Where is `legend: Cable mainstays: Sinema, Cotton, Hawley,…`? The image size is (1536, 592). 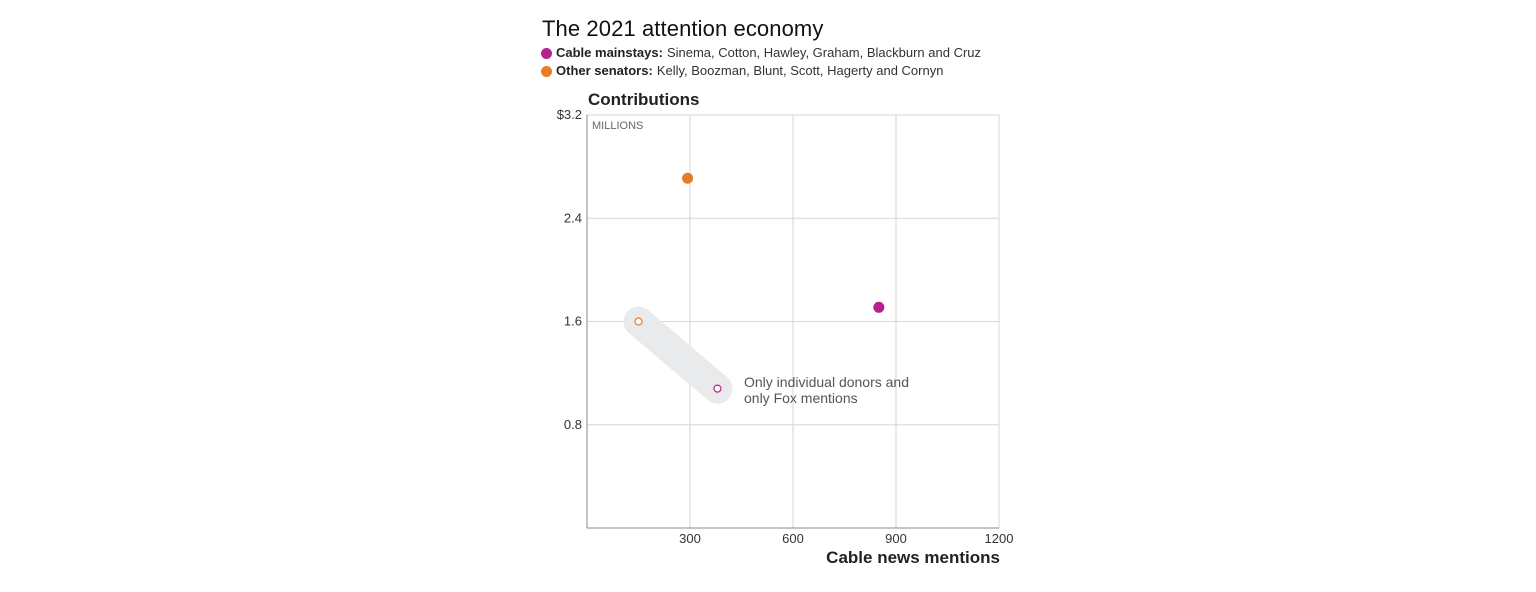 legend: Cable mainstays: Sinema, Cotton, Hawley,… is located at coordinates (761, 62).